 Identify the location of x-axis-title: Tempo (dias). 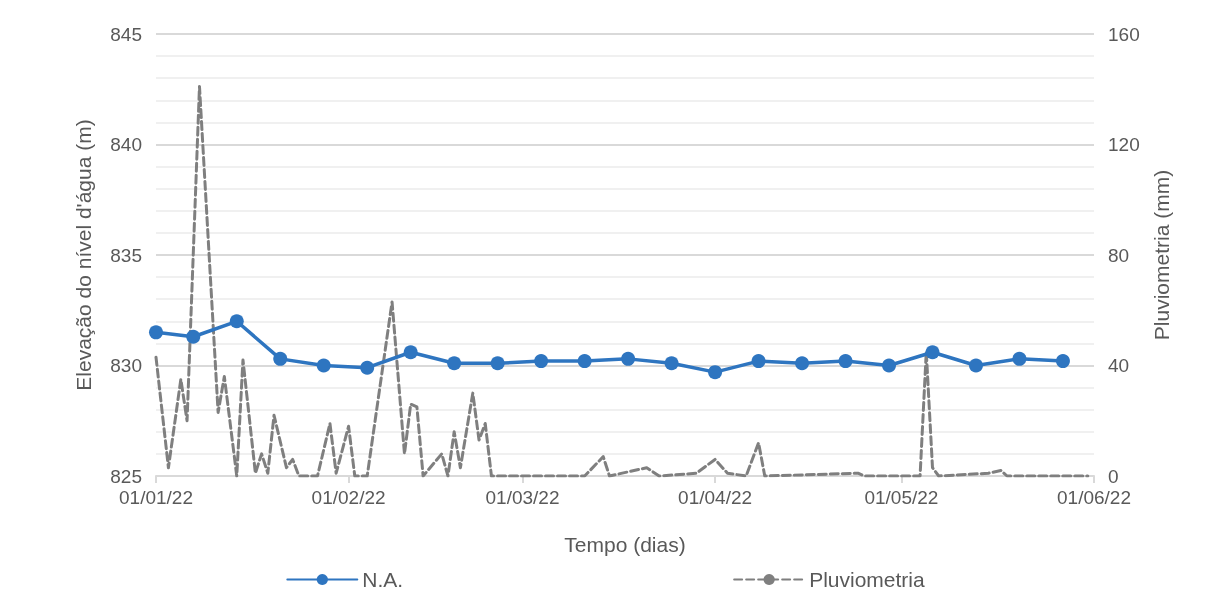
(625, 544).